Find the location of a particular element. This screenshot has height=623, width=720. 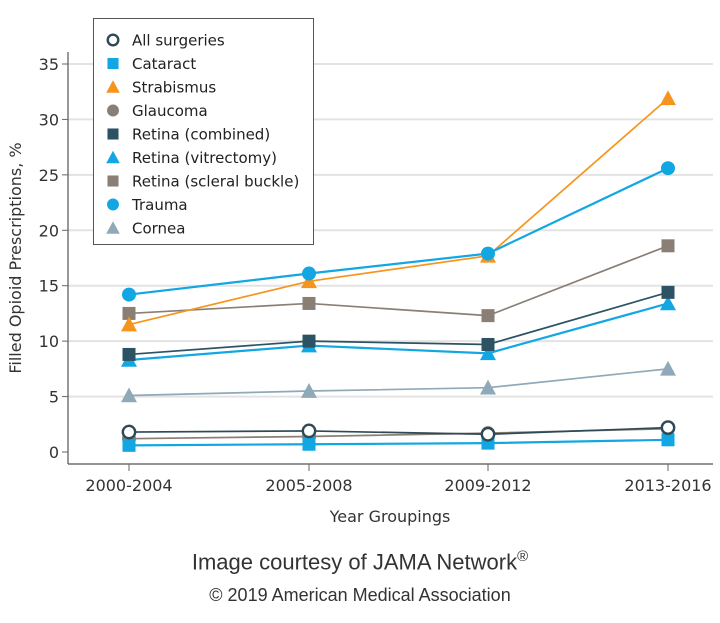

y-tick-label: 20 is located at coordinates (49, 230).